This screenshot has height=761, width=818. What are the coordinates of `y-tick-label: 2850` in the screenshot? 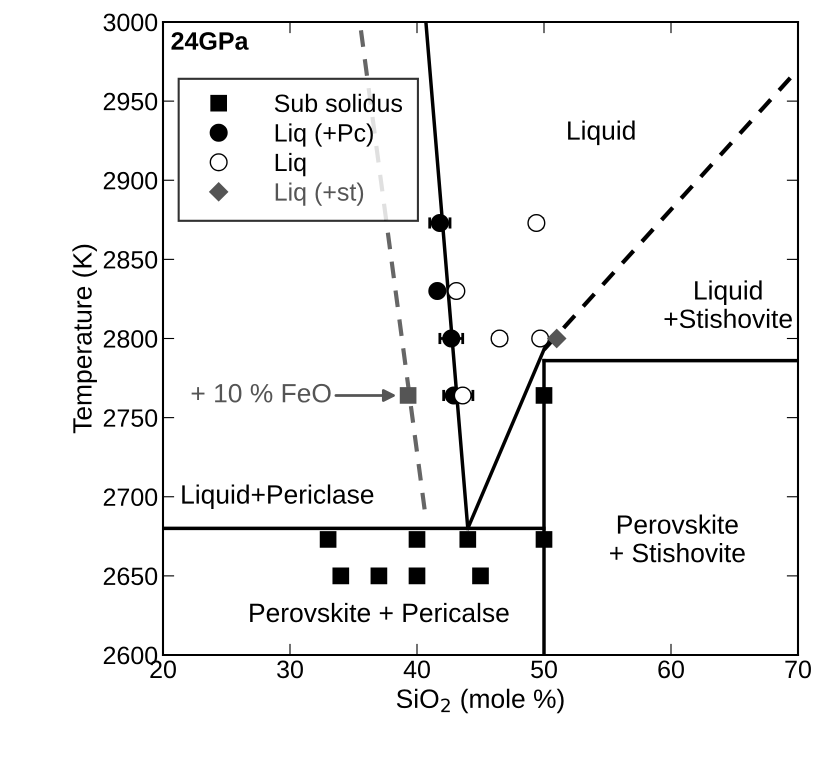 It's located at (131, 259).